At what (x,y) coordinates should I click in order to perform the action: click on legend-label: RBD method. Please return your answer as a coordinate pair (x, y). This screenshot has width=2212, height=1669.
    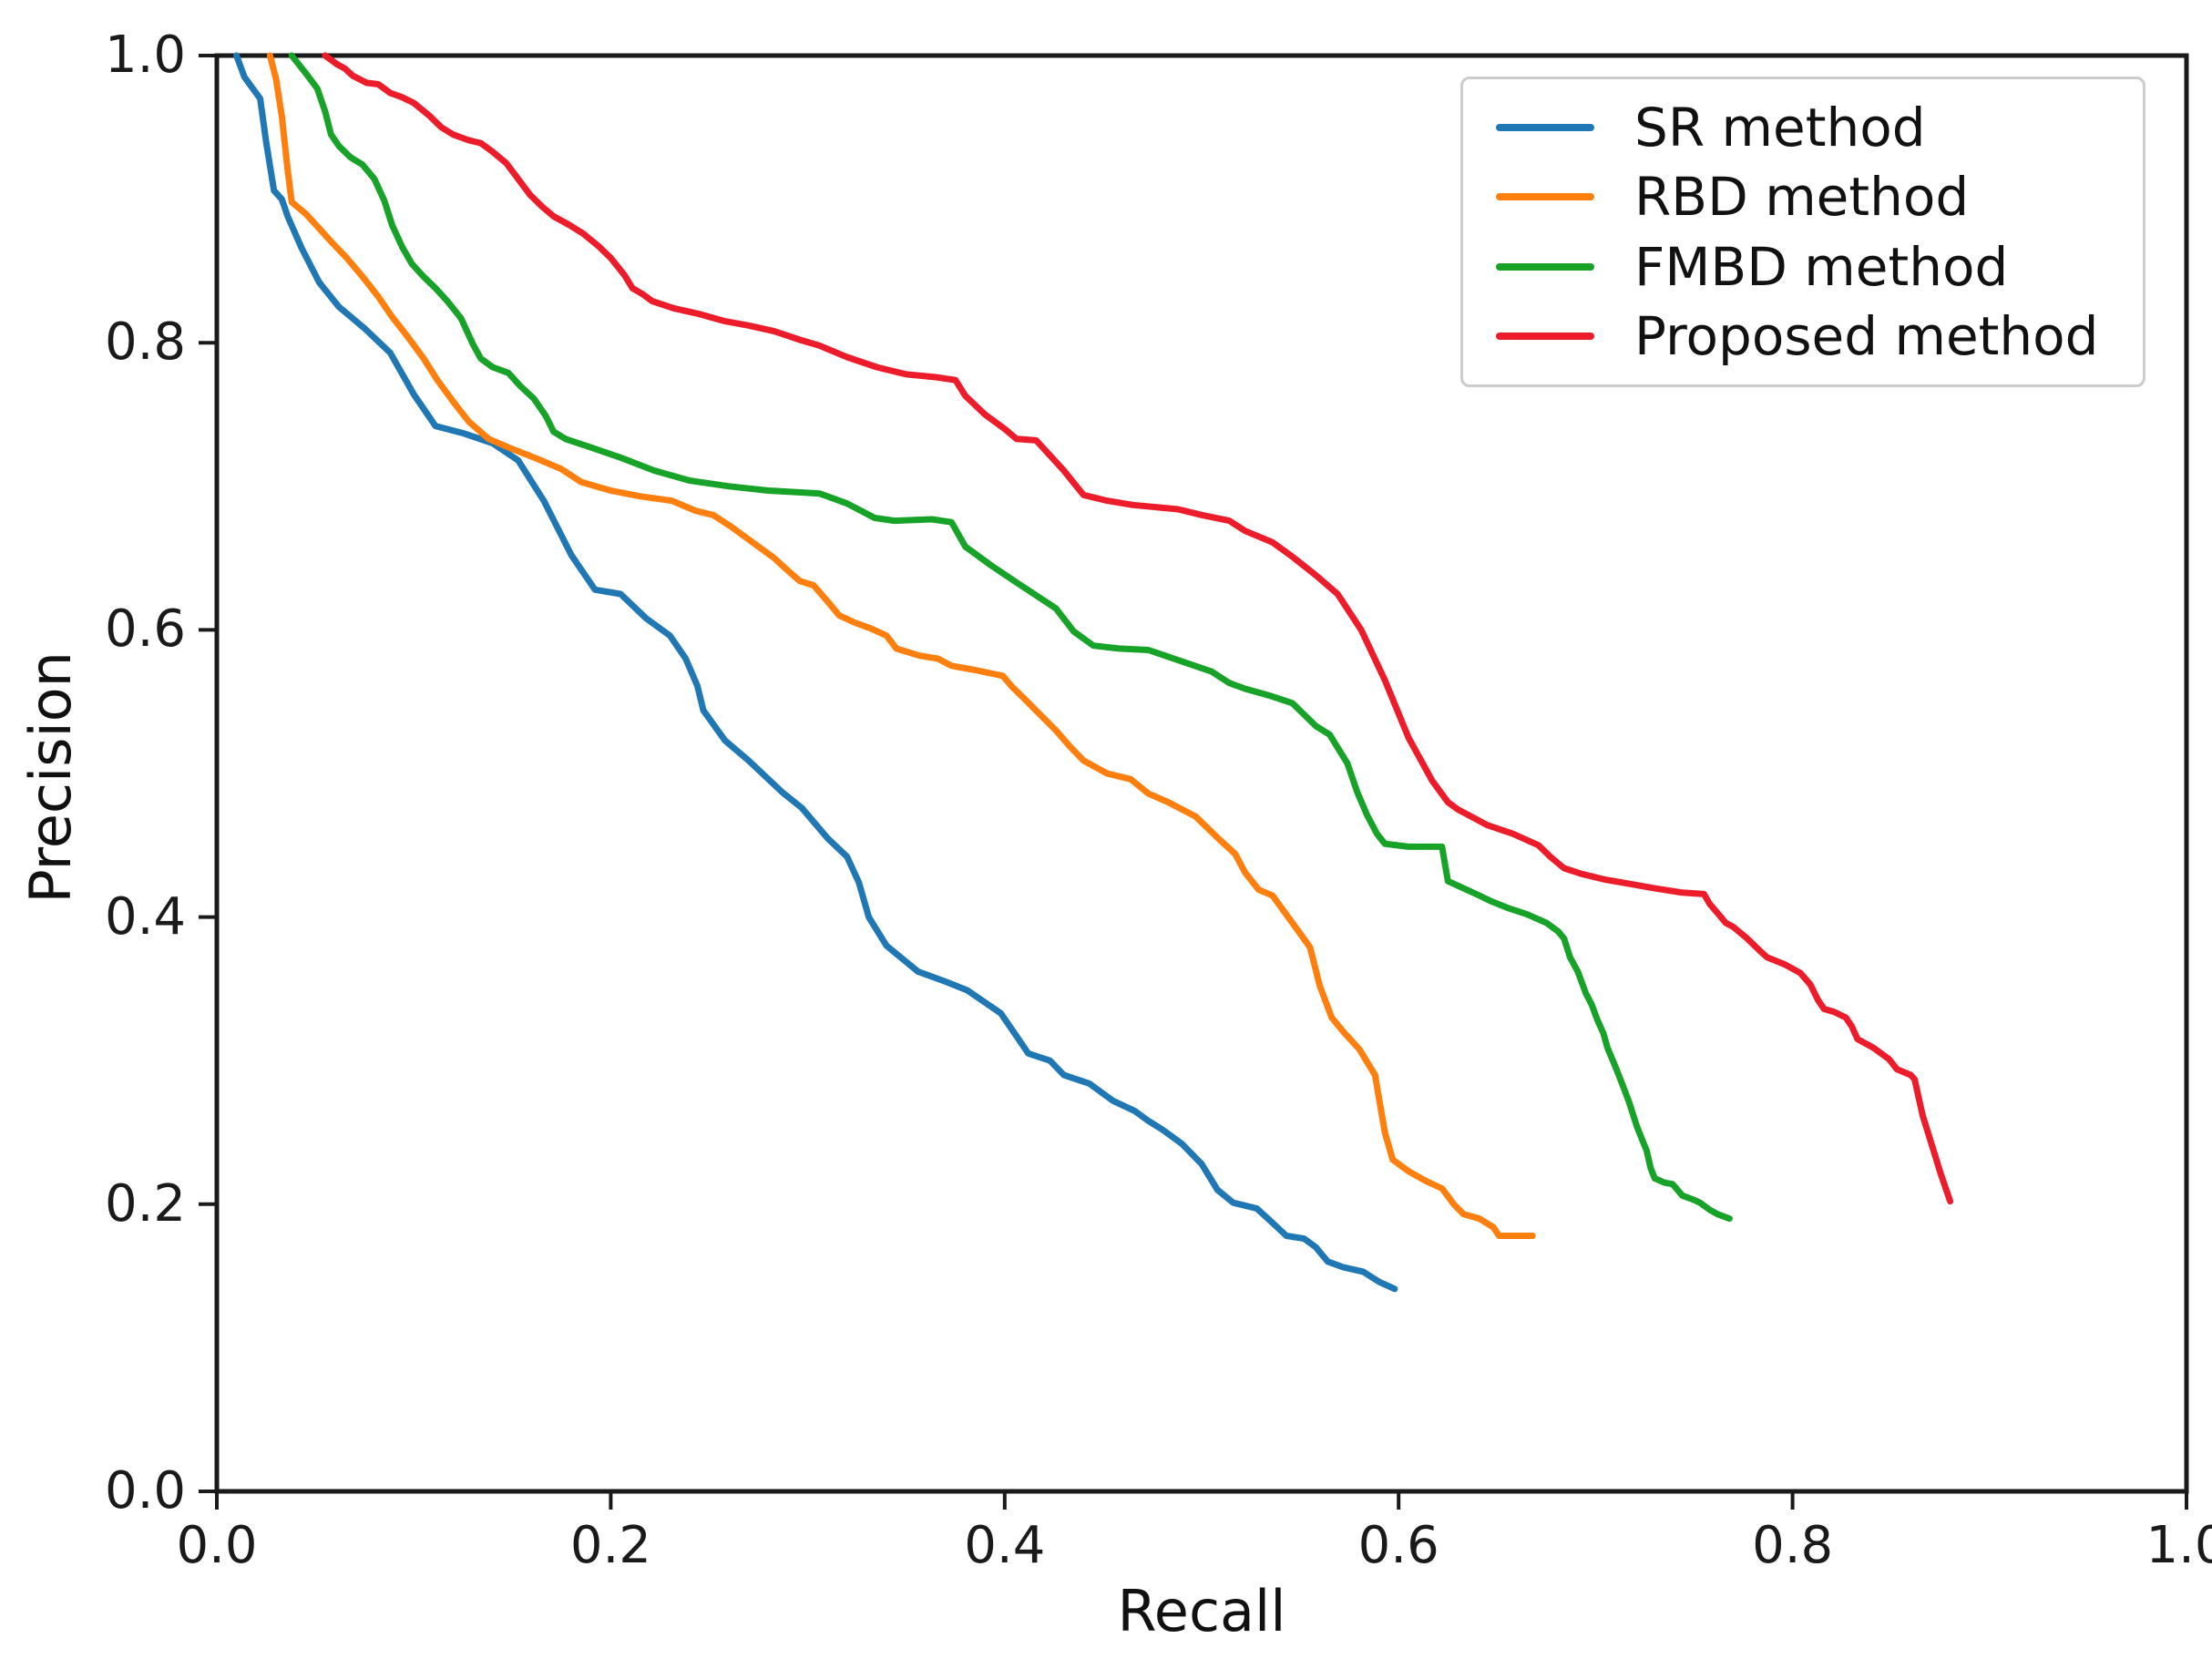
    Looking at the image, I should click on (1802, 198).